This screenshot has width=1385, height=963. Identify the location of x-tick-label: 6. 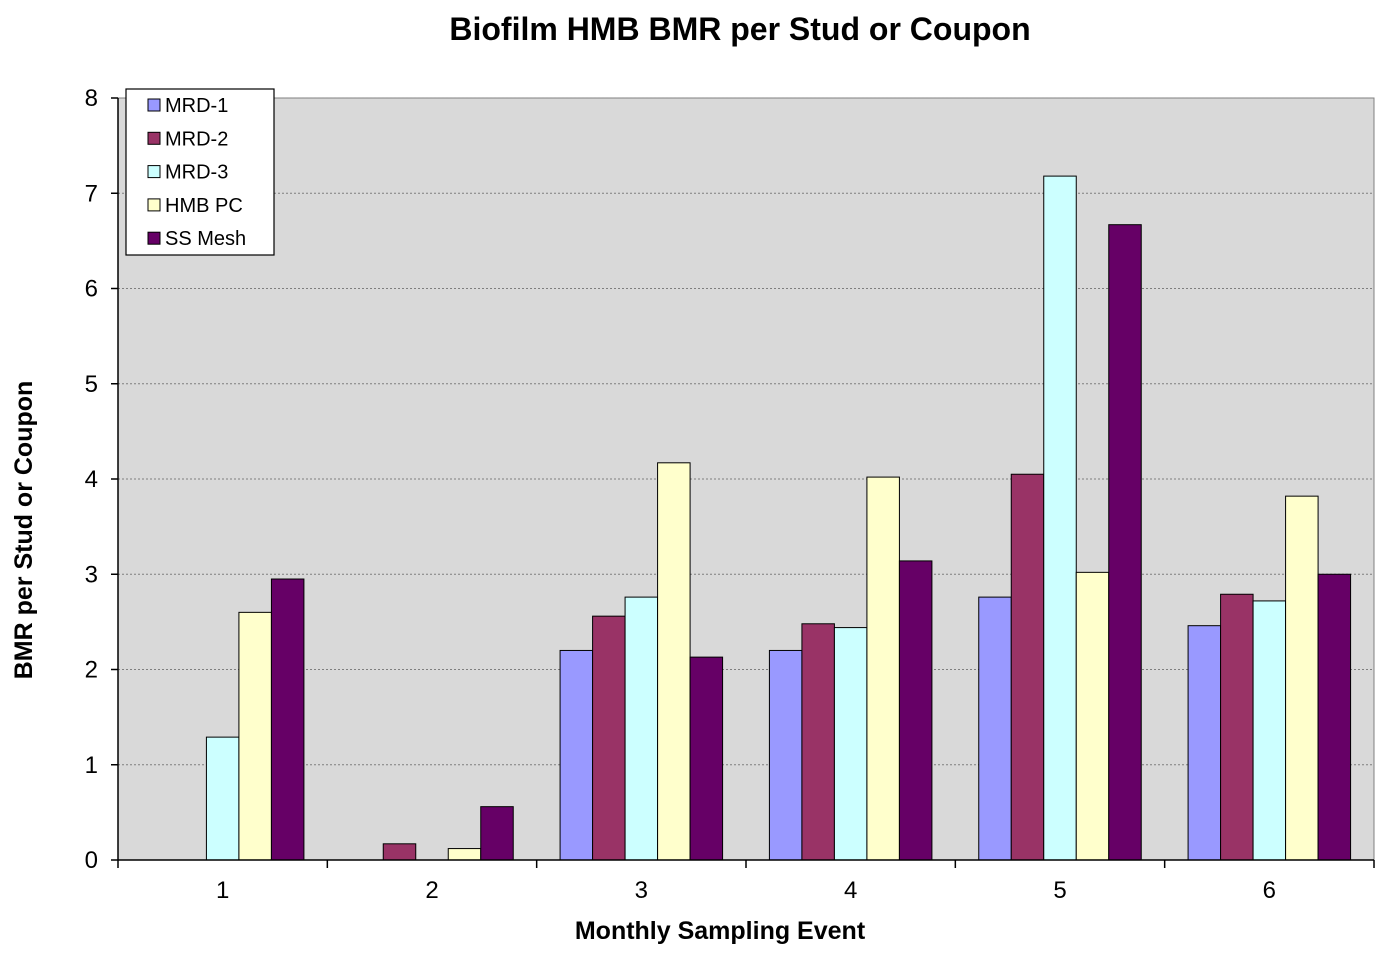
(1269, 890).